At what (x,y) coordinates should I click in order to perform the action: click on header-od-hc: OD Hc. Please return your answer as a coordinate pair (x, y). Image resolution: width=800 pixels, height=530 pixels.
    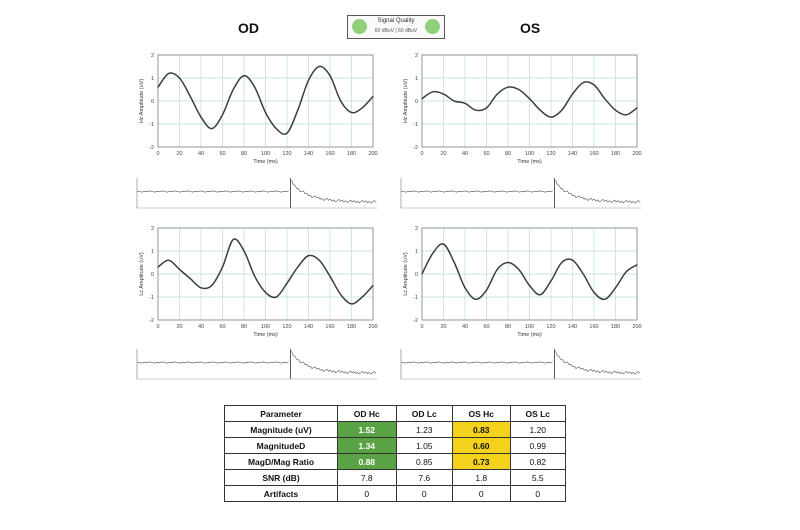
    Looking at the image, I should click on (367, 413).